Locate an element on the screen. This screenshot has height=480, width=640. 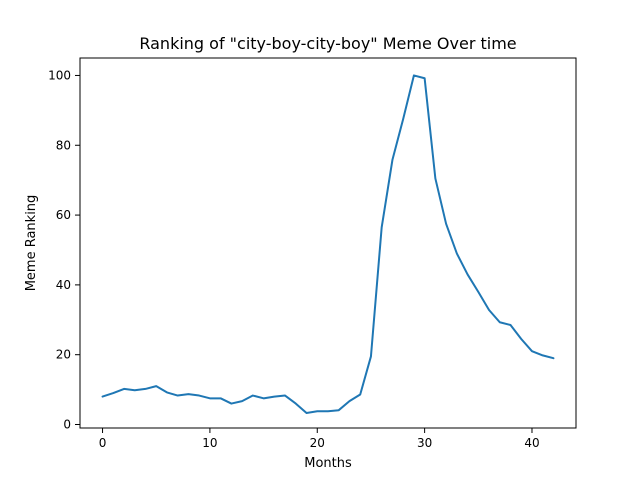
x-tick-label: 20 is located at coordinates (317, 443).